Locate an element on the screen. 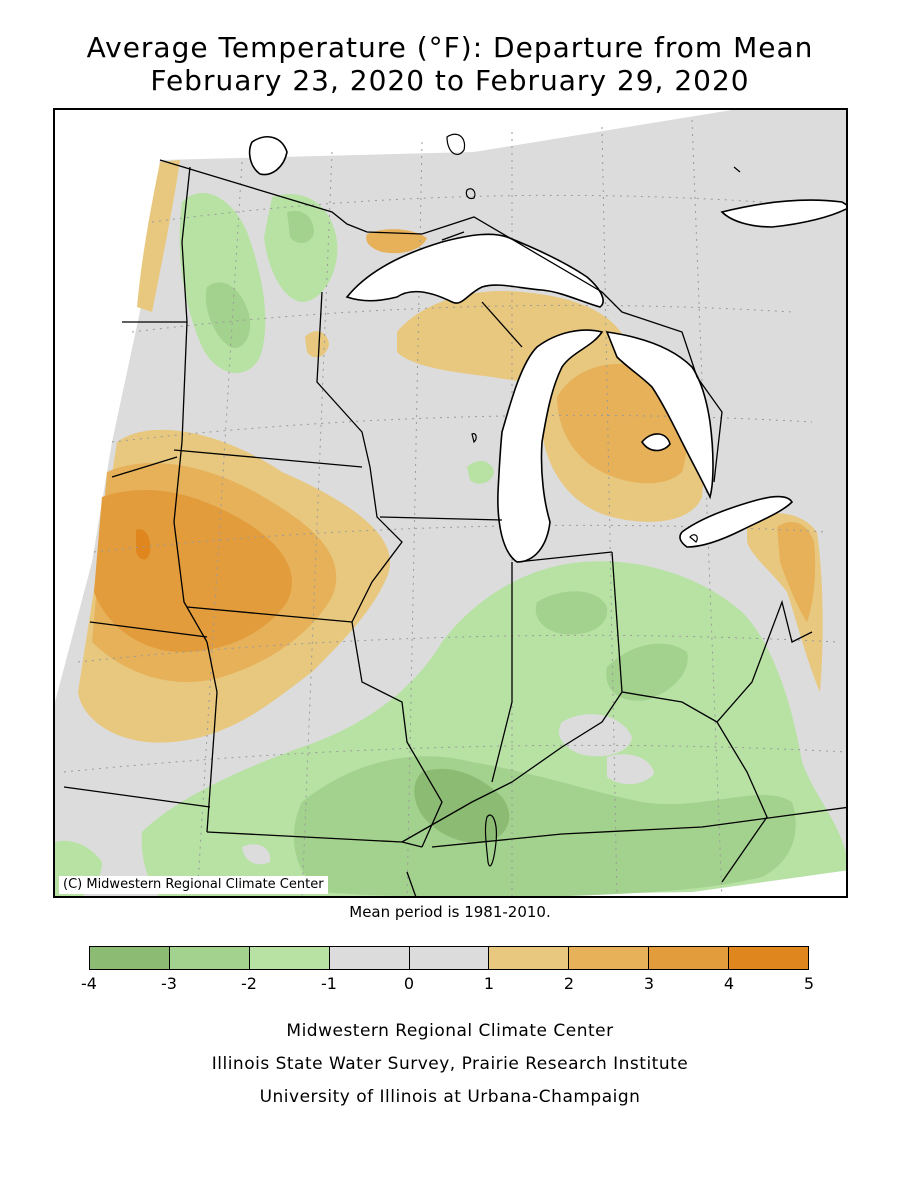  footer-organization: Midwestern Regional Climate Center is located at coordinates (450, 1031).